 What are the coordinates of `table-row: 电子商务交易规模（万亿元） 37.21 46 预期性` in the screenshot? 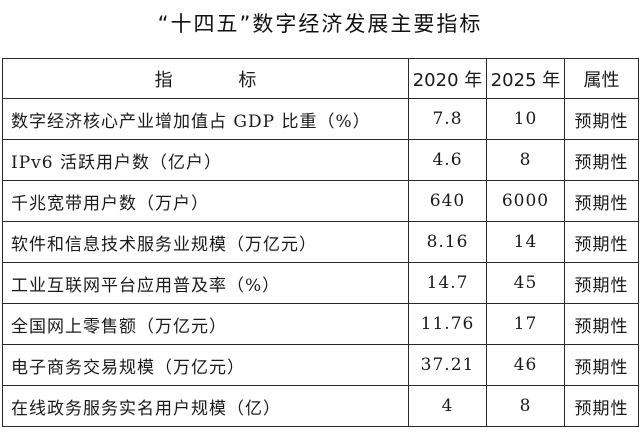 It's located at (320, 365).